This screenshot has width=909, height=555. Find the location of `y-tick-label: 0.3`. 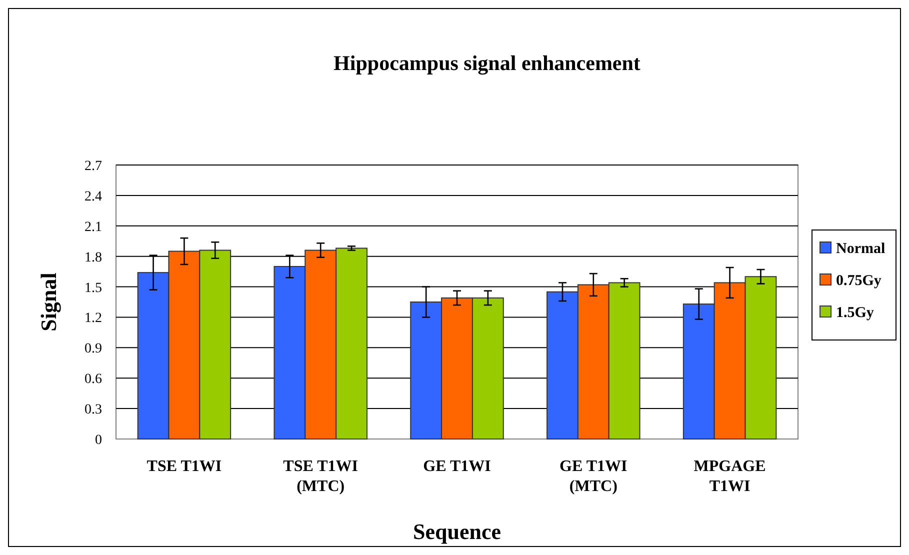

y-tick-label: 0.3 is located at coordinates (93, 410).